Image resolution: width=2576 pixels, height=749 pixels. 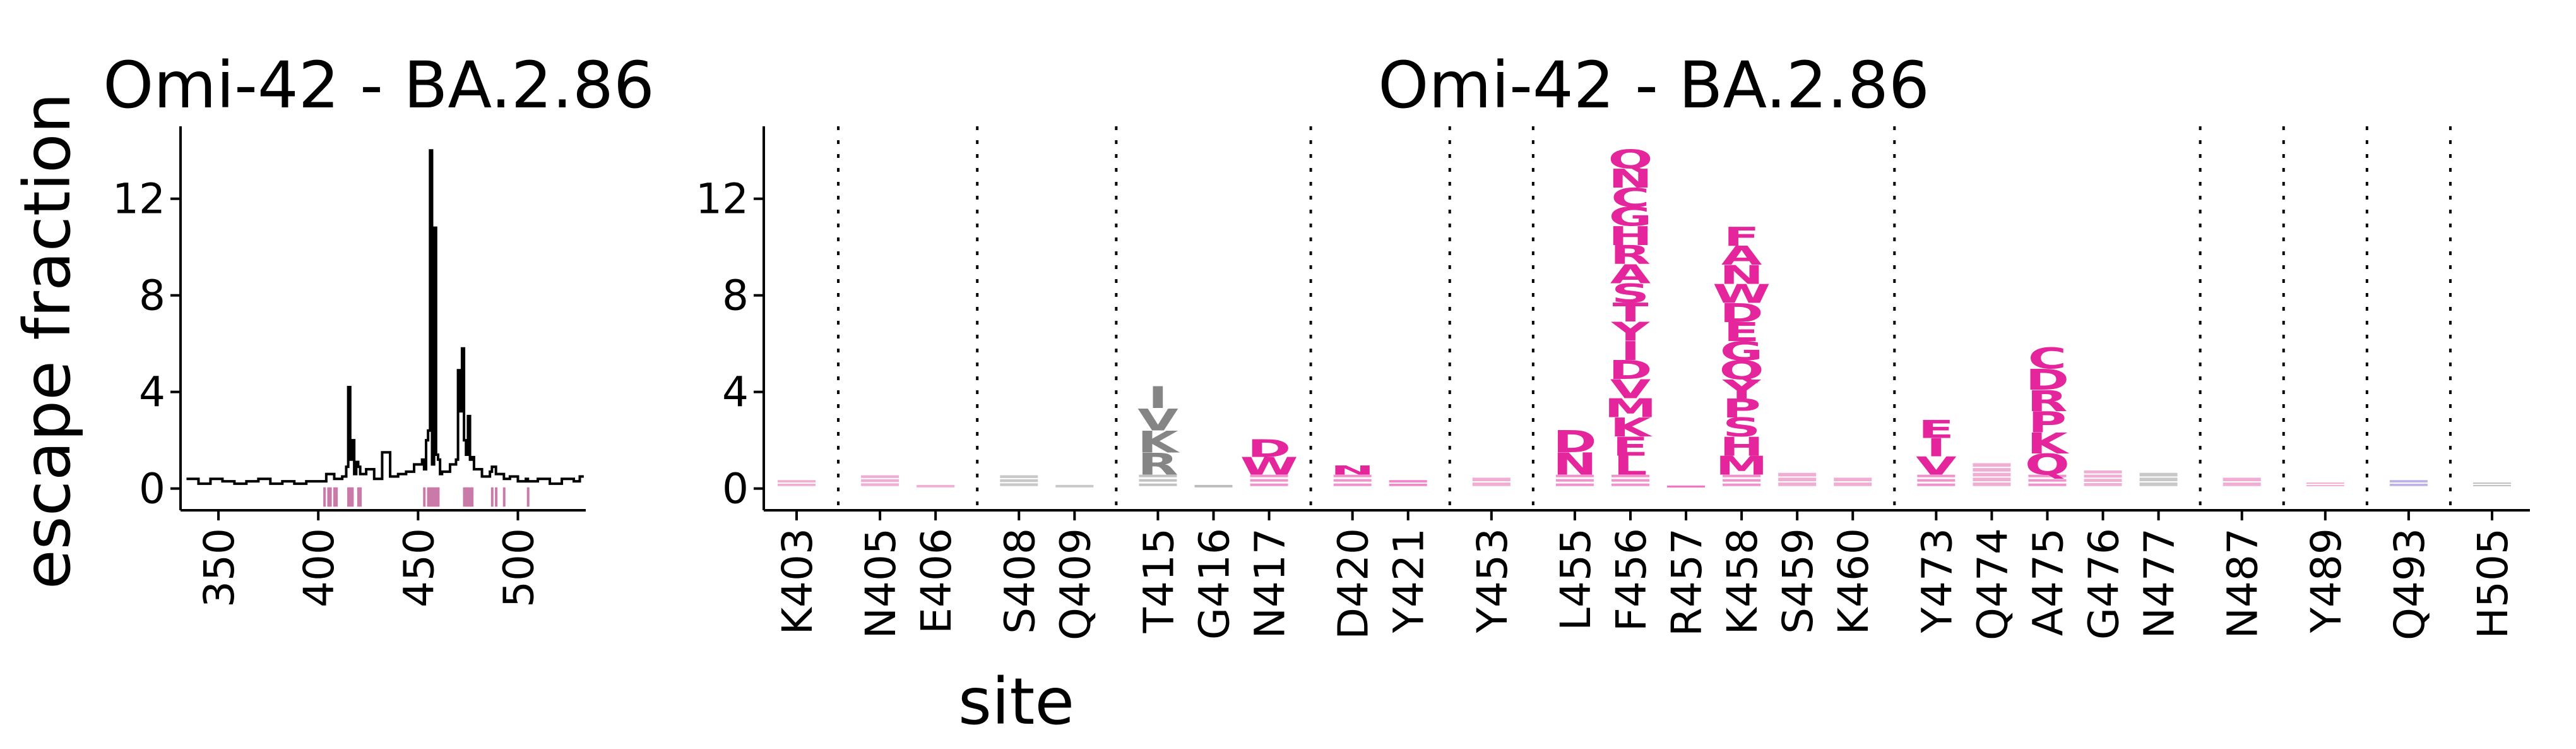 What do you see at coordinates (2048, 443) in the screenshot?
I see `logo-letter: K` at bounding box center [2048, 443].